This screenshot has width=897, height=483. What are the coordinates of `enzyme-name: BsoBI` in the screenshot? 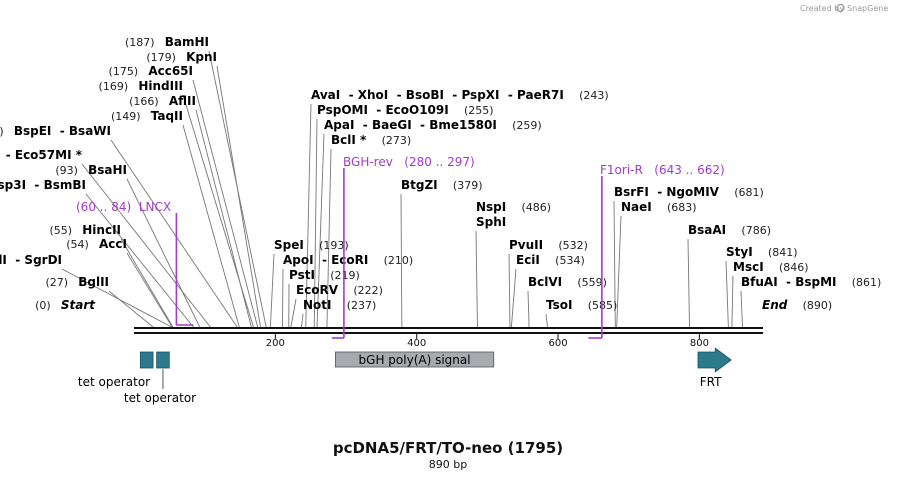 It's located at (425, 95).